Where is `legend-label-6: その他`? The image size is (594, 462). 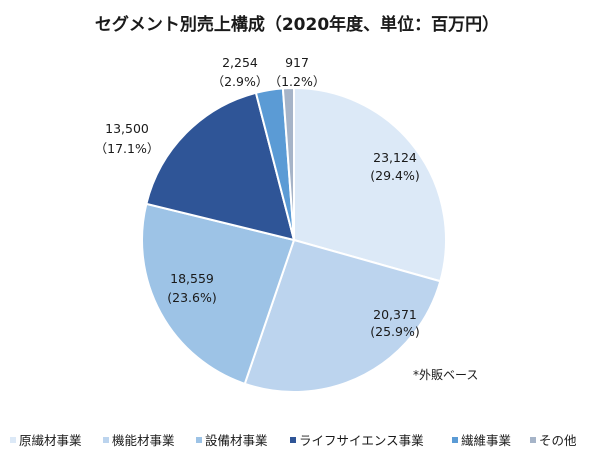 legend-label-6: その他 is located at coordinates (558, 440).